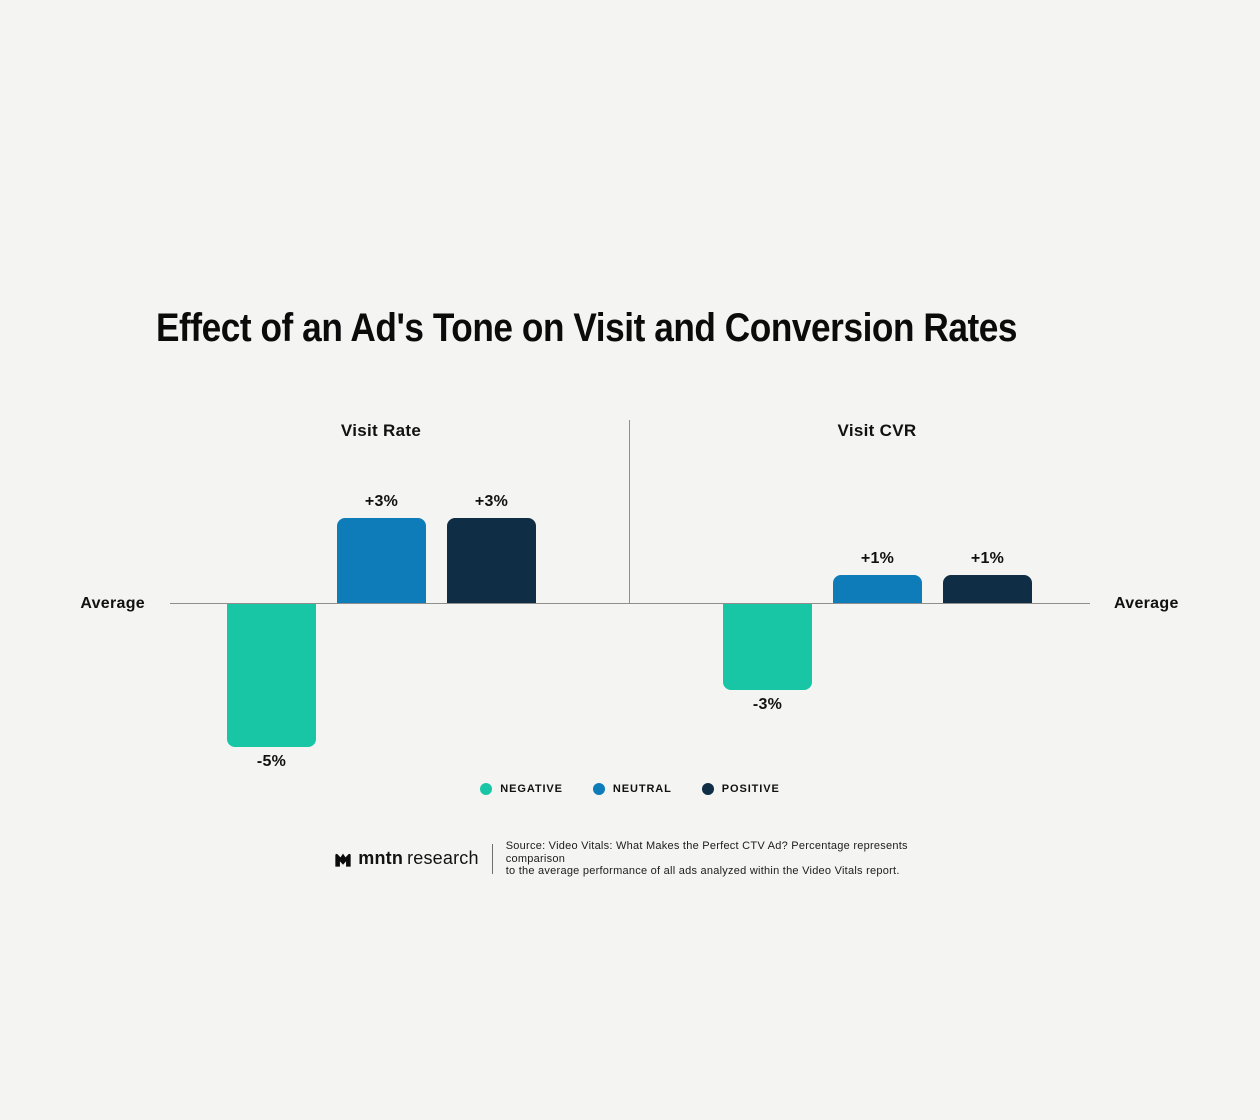  Describe the element at coordinates (750, 789) in the screenshot. I see `legend-label: POSITIVE` at that location.